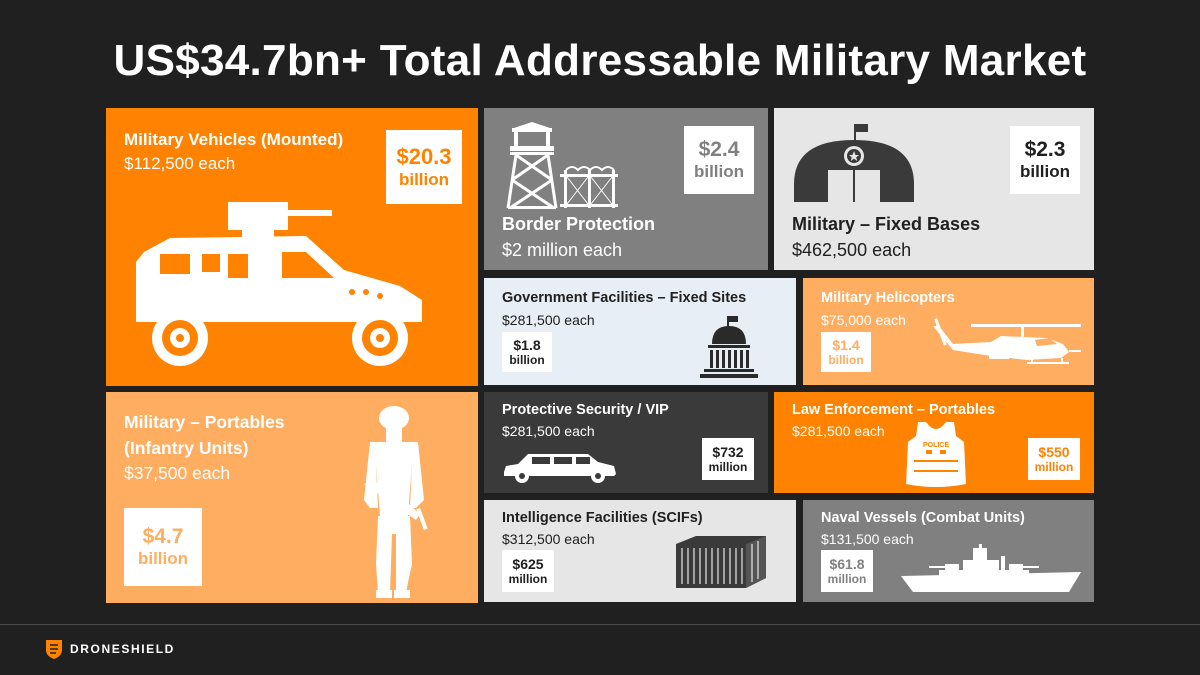  What do you see at coordinates (562, 166) in the screenshot?
I see `watchtower-fence-icon` at bounding box center [562, 166].